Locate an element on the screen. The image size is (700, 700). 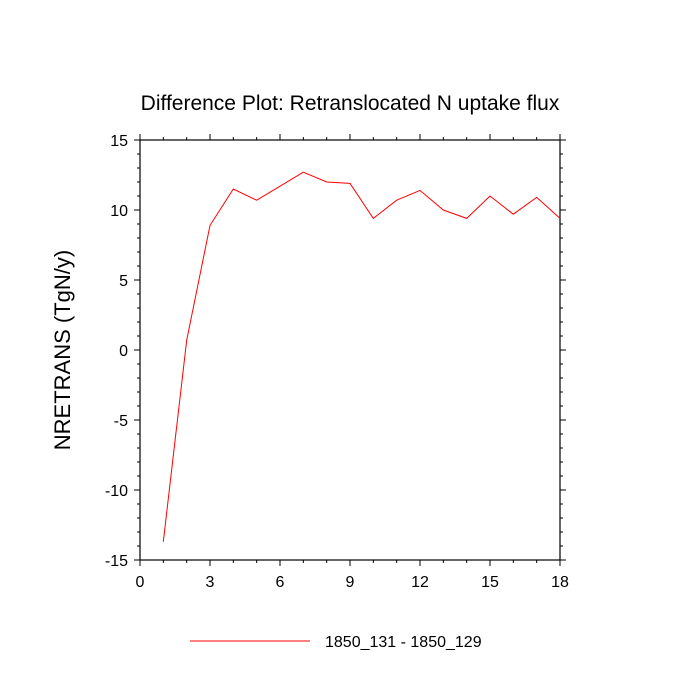
y-tick-label: -10 is located at coordinates (116, 491).